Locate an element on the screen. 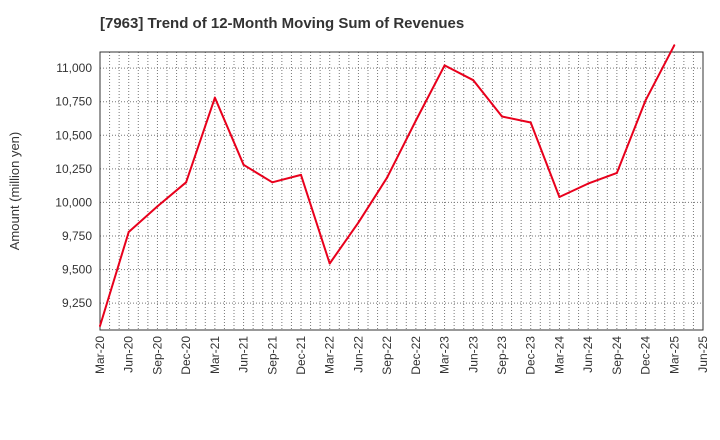  y-tick-label: 9,250 is located at coordinates (77, 303).